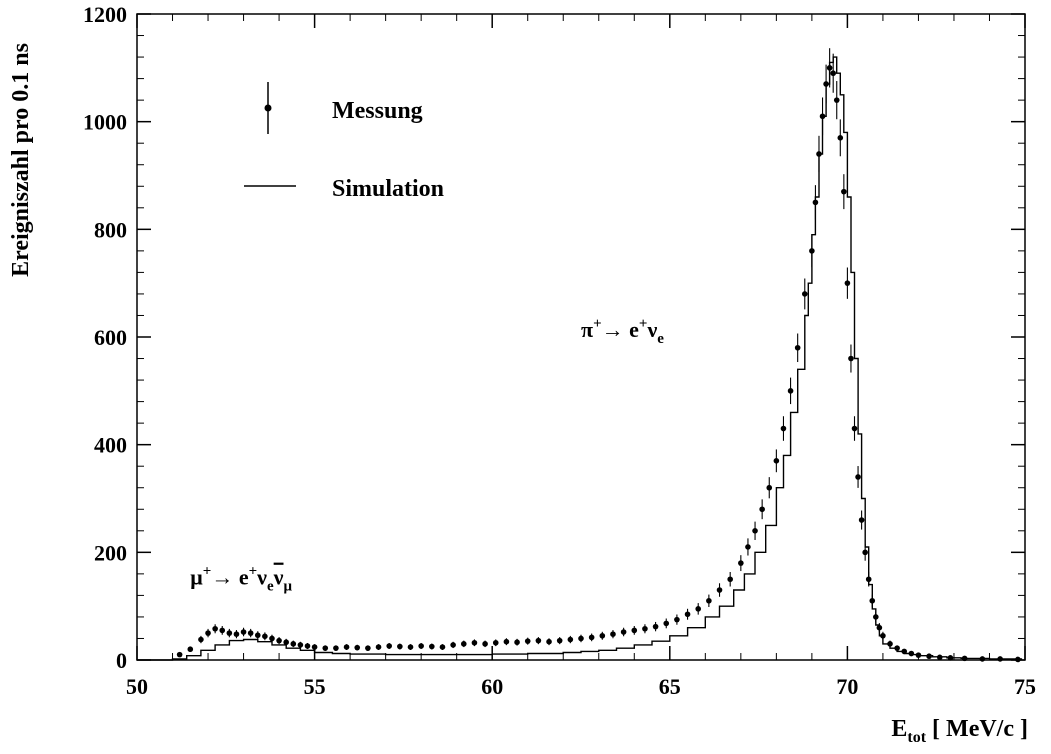 Image resolution: width=1051 pixels, height=754 pixels. What do you see at coordinates (492, 686) in the screenshot?
I see `x-tick-label: 60` at bounding box center [492, 686].